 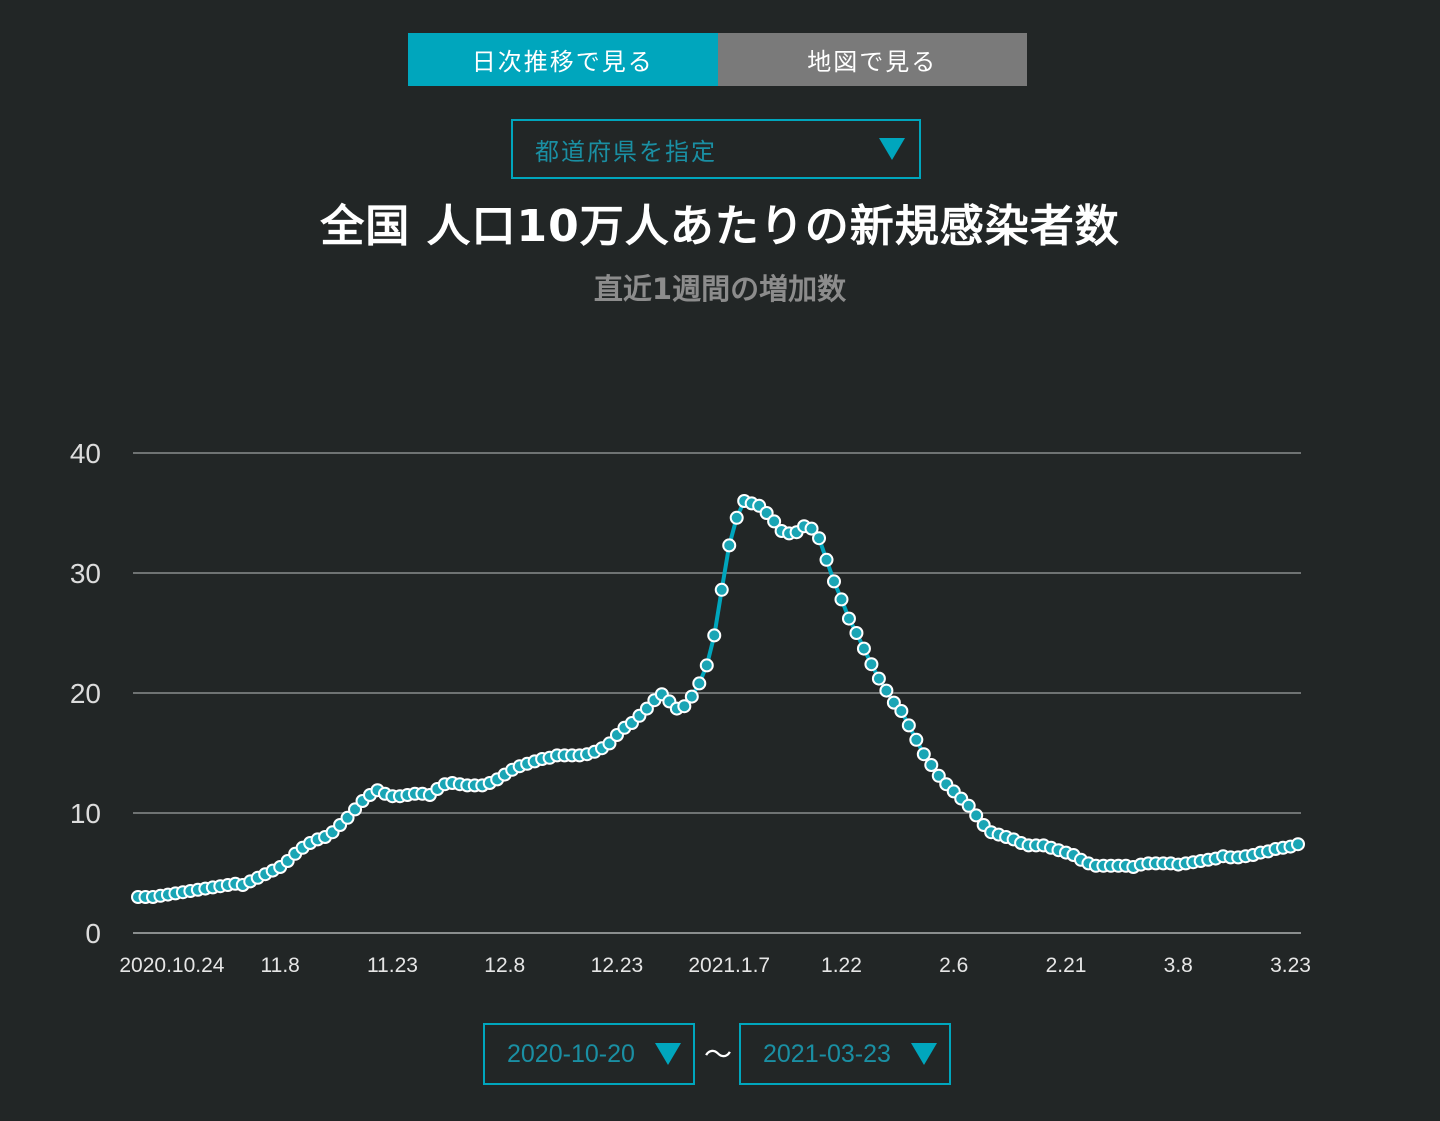 I want to click on x-tick-label: 1.22, so click(x=841, y=965).